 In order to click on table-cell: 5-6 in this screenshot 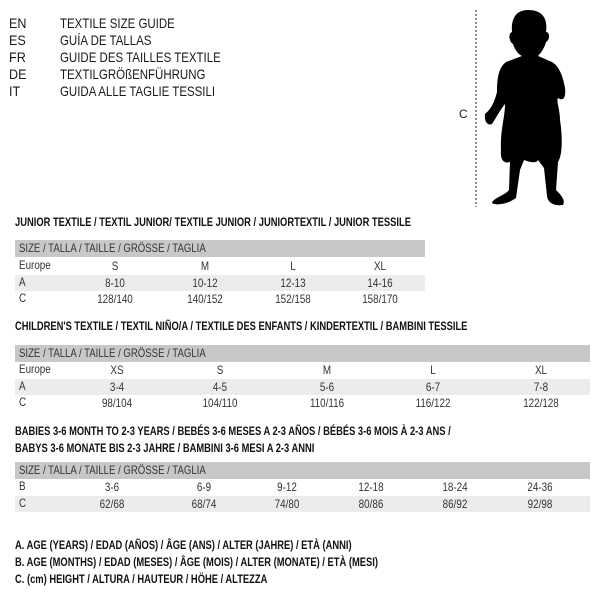, I will do `click(327, 386)`.